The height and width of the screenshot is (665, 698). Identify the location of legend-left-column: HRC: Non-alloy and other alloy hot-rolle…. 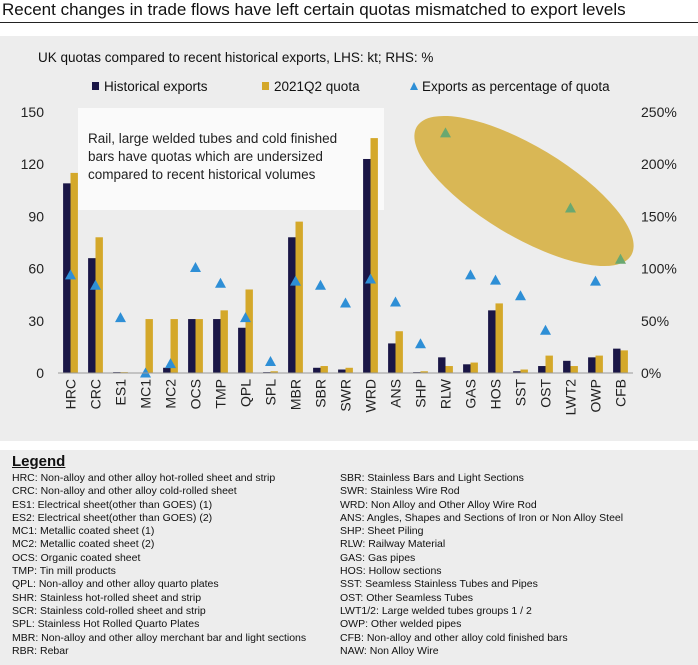
(159, 565).